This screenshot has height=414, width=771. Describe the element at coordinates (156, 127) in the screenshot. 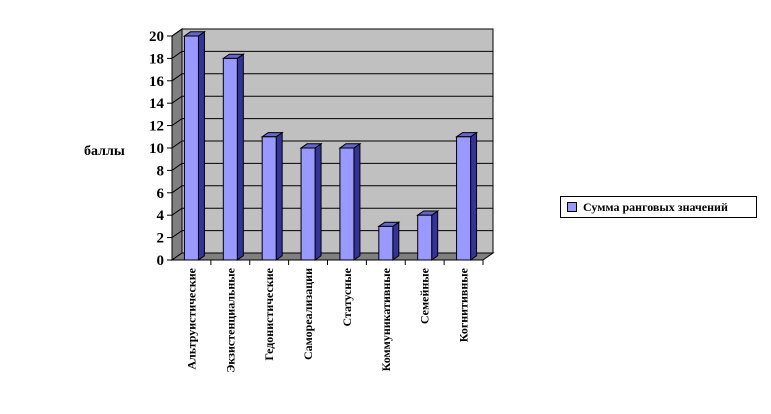

I see `y-tick-label: 12` at that location.